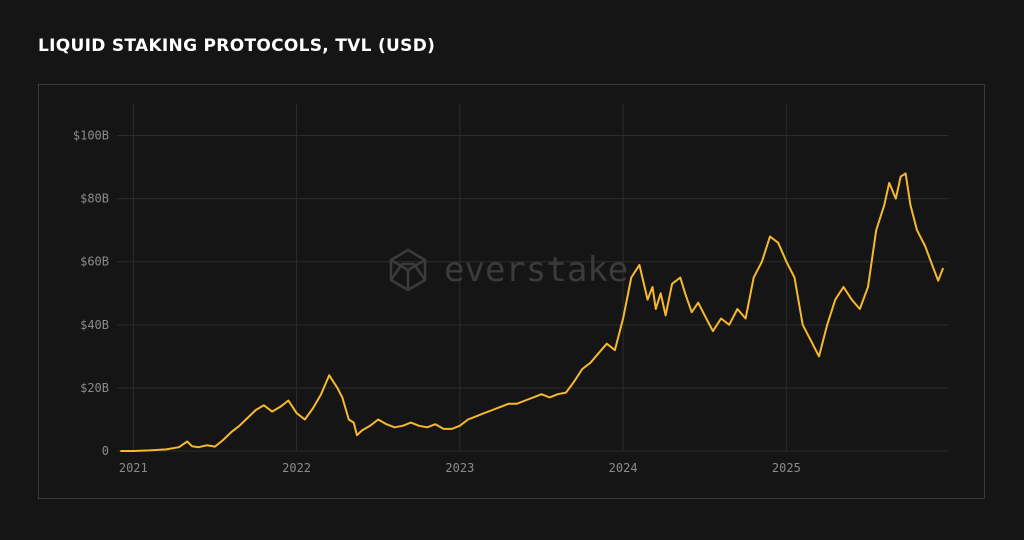 The image size is (1024, 540). What do you see at coordinates (105, 451) in the screenshot?
I see `y-tick-label: 0` at bounding box center [105, 451].